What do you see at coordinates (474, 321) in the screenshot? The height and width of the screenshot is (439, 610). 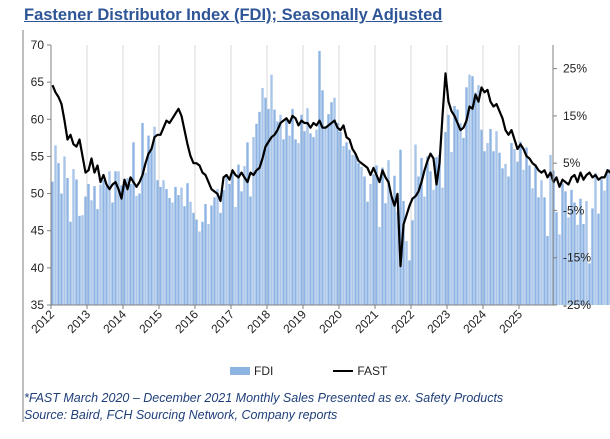 I see `x-tick-label: 2024` at bounding box center [474, 321].